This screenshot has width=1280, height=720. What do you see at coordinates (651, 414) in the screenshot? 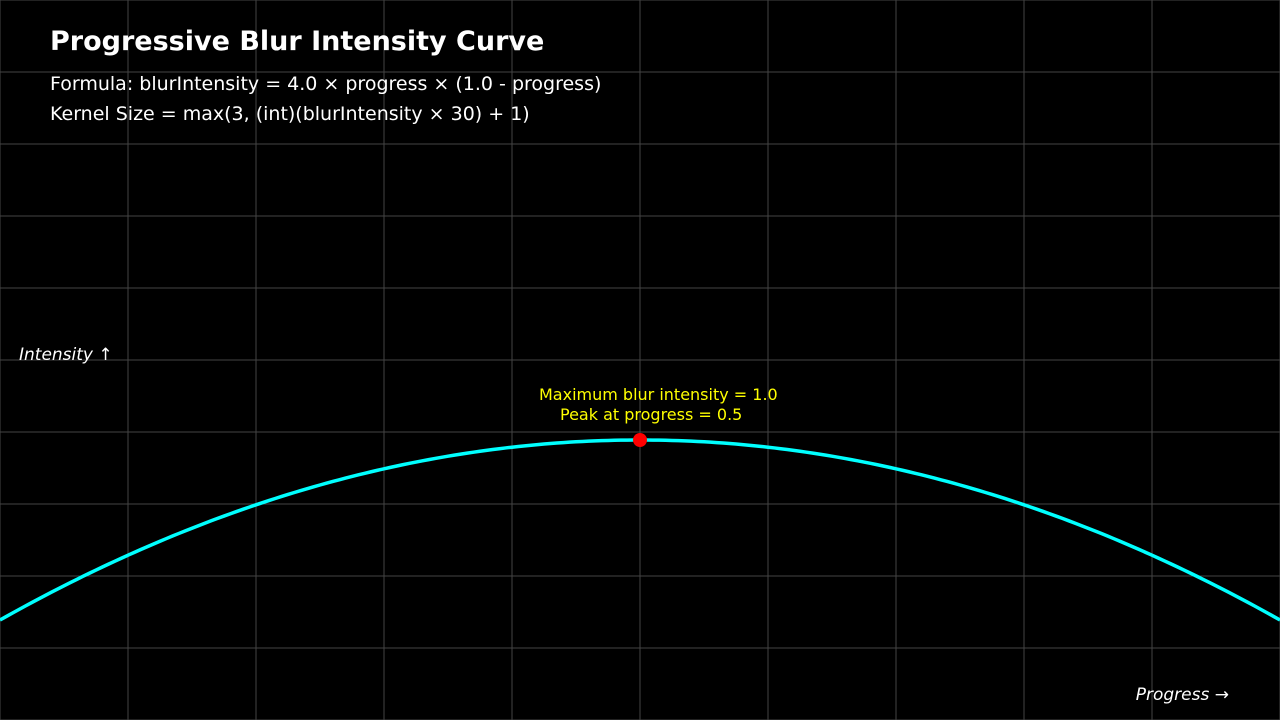
I see `annotation-peak: Peak at progress = 0.5` at bounding box center [651, 414].